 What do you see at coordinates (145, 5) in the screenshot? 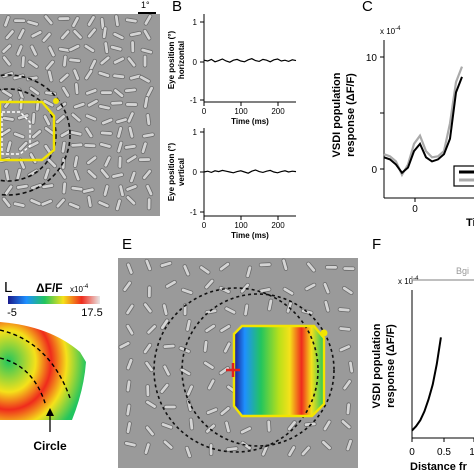
I see `scale-bar-label: 1°` at bounding box center [145, 5].